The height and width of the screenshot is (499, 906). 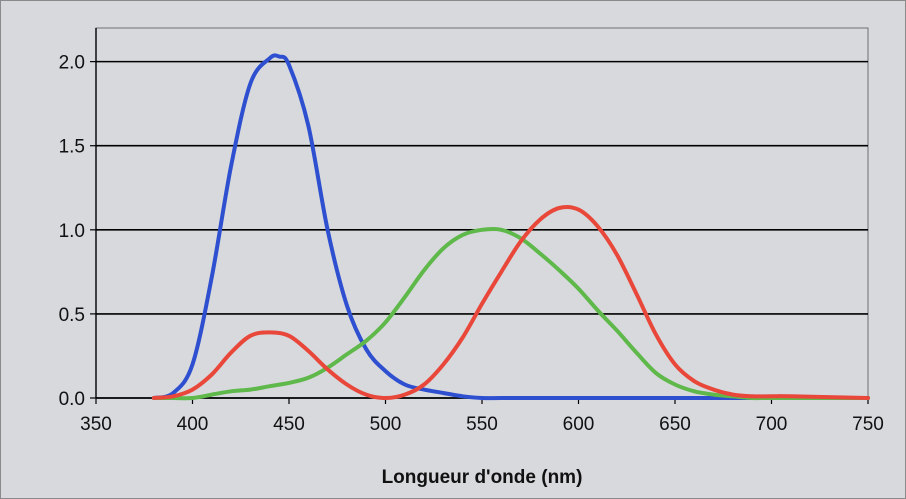 What do you see at coordinates (579, 424) in the screenshot?
I see `x-tick-label: 600` at bounding box center [579, 424].